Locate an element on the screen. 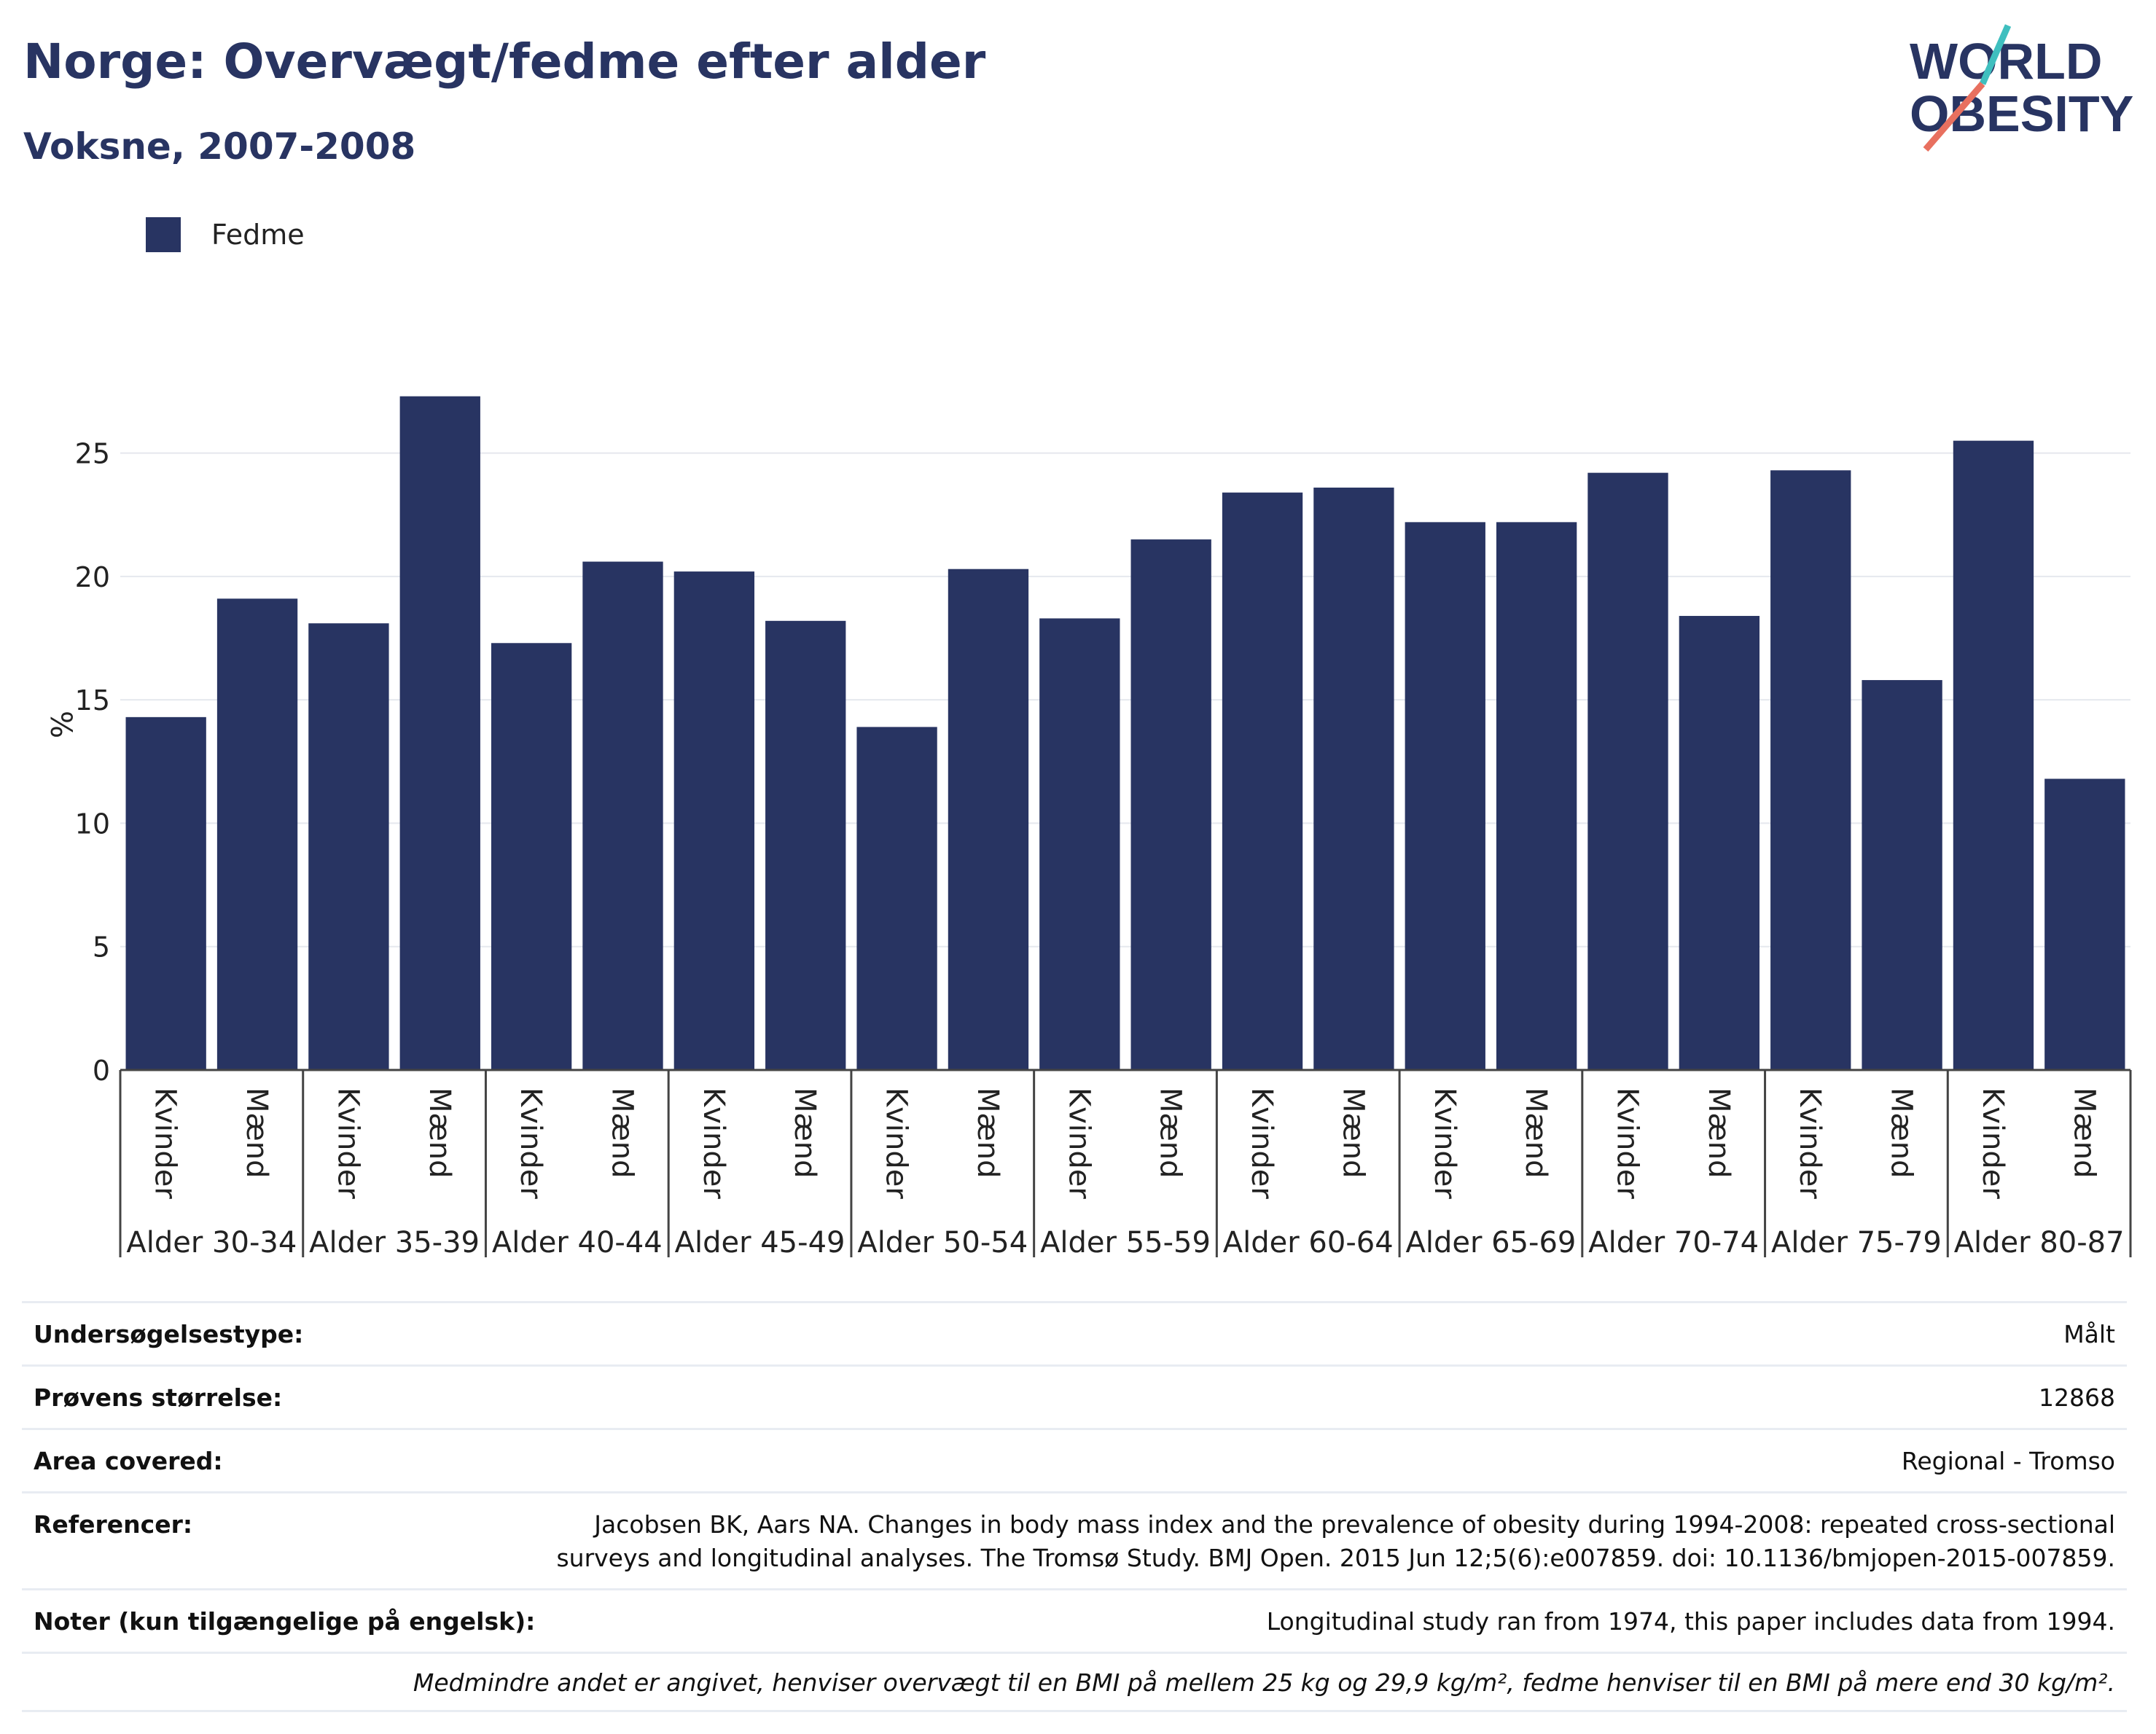  chart-title: Norge: Overvægt/fedme efter alder is located at coordinates (504, 62).